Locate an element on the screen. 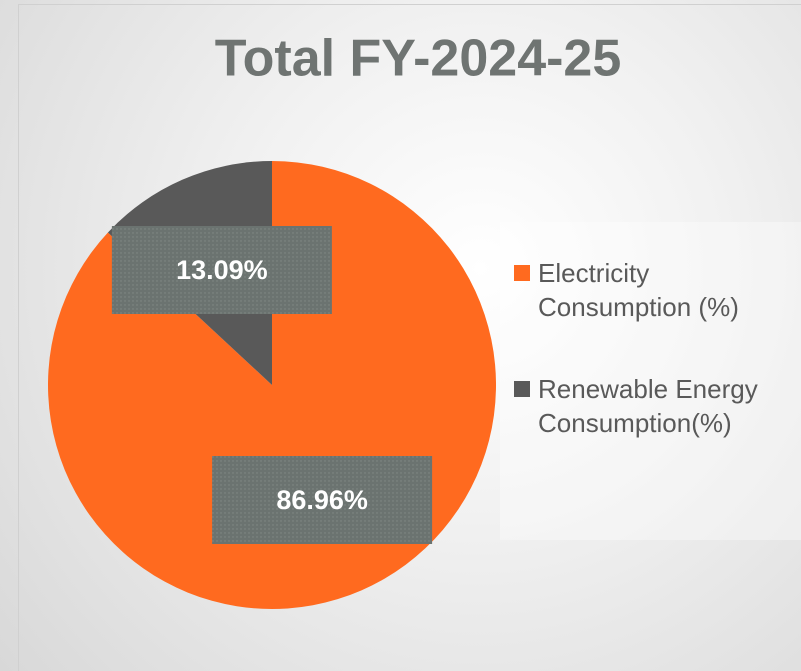  legend-label: Renewable Energy Consumption(%) is located at coordinates (648, 406).